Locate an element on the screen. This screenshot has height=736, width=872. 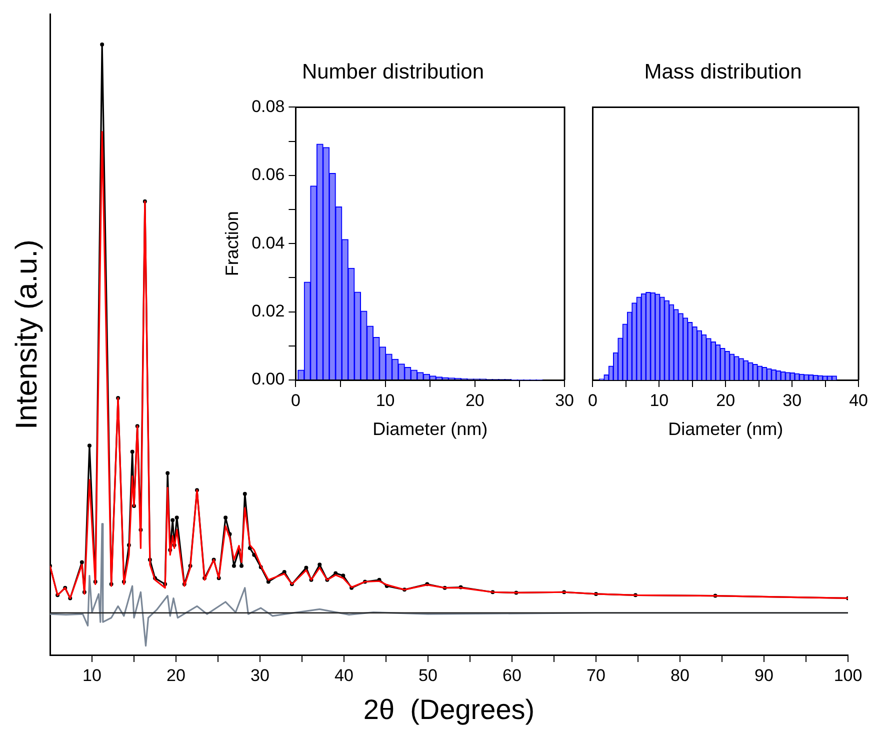
x-tick-label: 80 is located at coordinates (680, 675).